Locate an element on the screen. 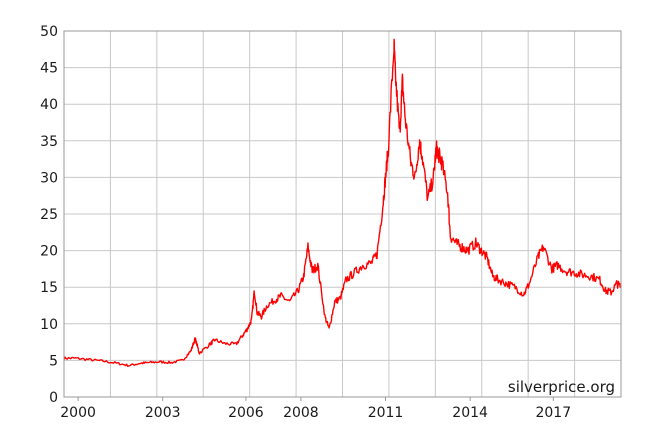  y-tick-label: 20 is located at coordinates (49, 252).